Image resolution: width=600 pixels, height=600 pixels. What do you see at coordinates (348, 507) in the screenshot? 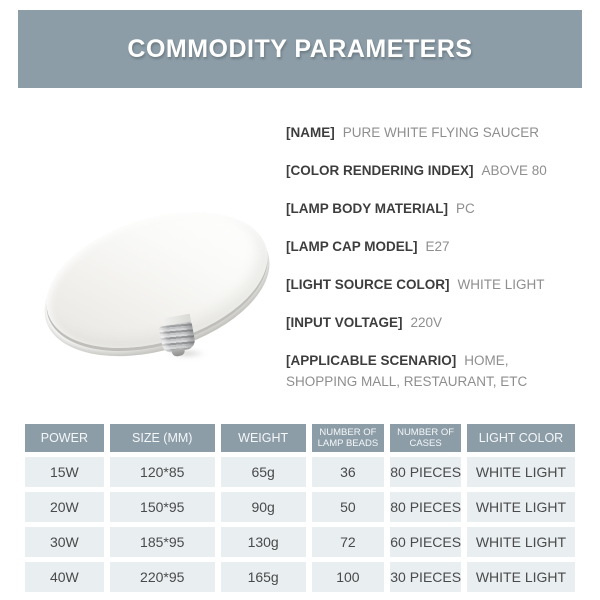
I see `cell-lamp-beads: 50` at bounding box center [348, 507].